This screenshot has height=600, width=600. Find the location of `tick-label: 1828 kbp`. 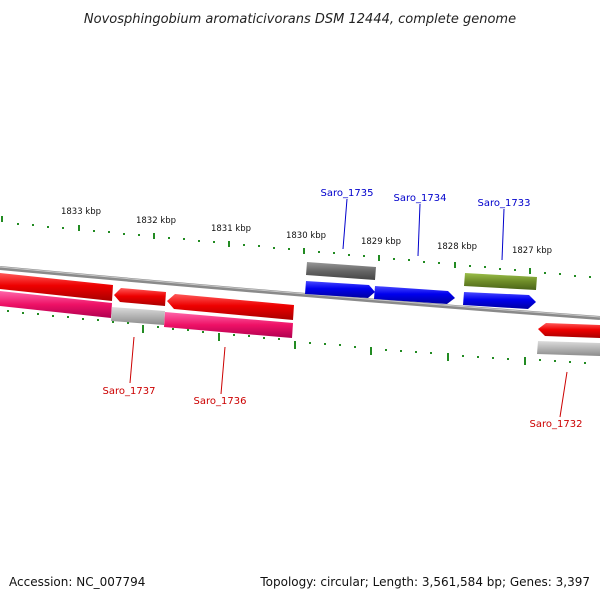

tick-label: 1828 kbp is located at coordinates (457, 247).